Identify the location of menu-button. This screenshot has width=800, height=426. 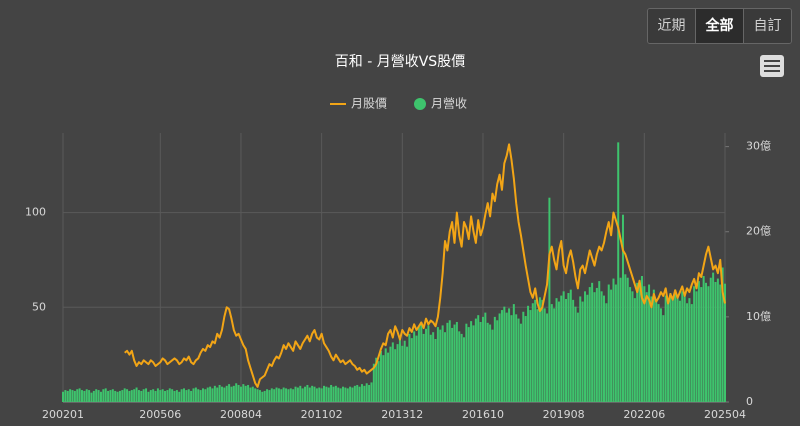
(772, 66).